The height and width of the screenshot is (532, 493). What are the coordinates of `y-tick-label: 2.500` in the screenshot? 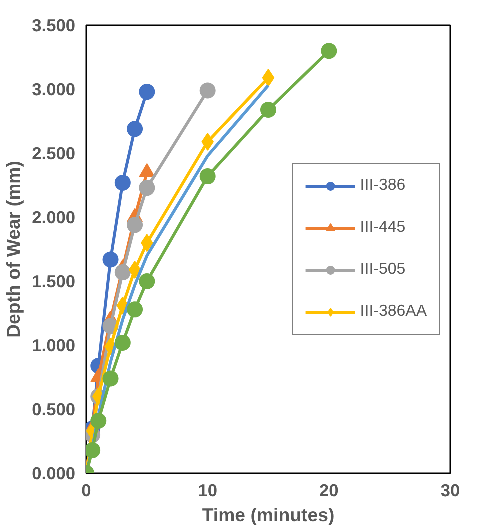 It's located at (54, 154).